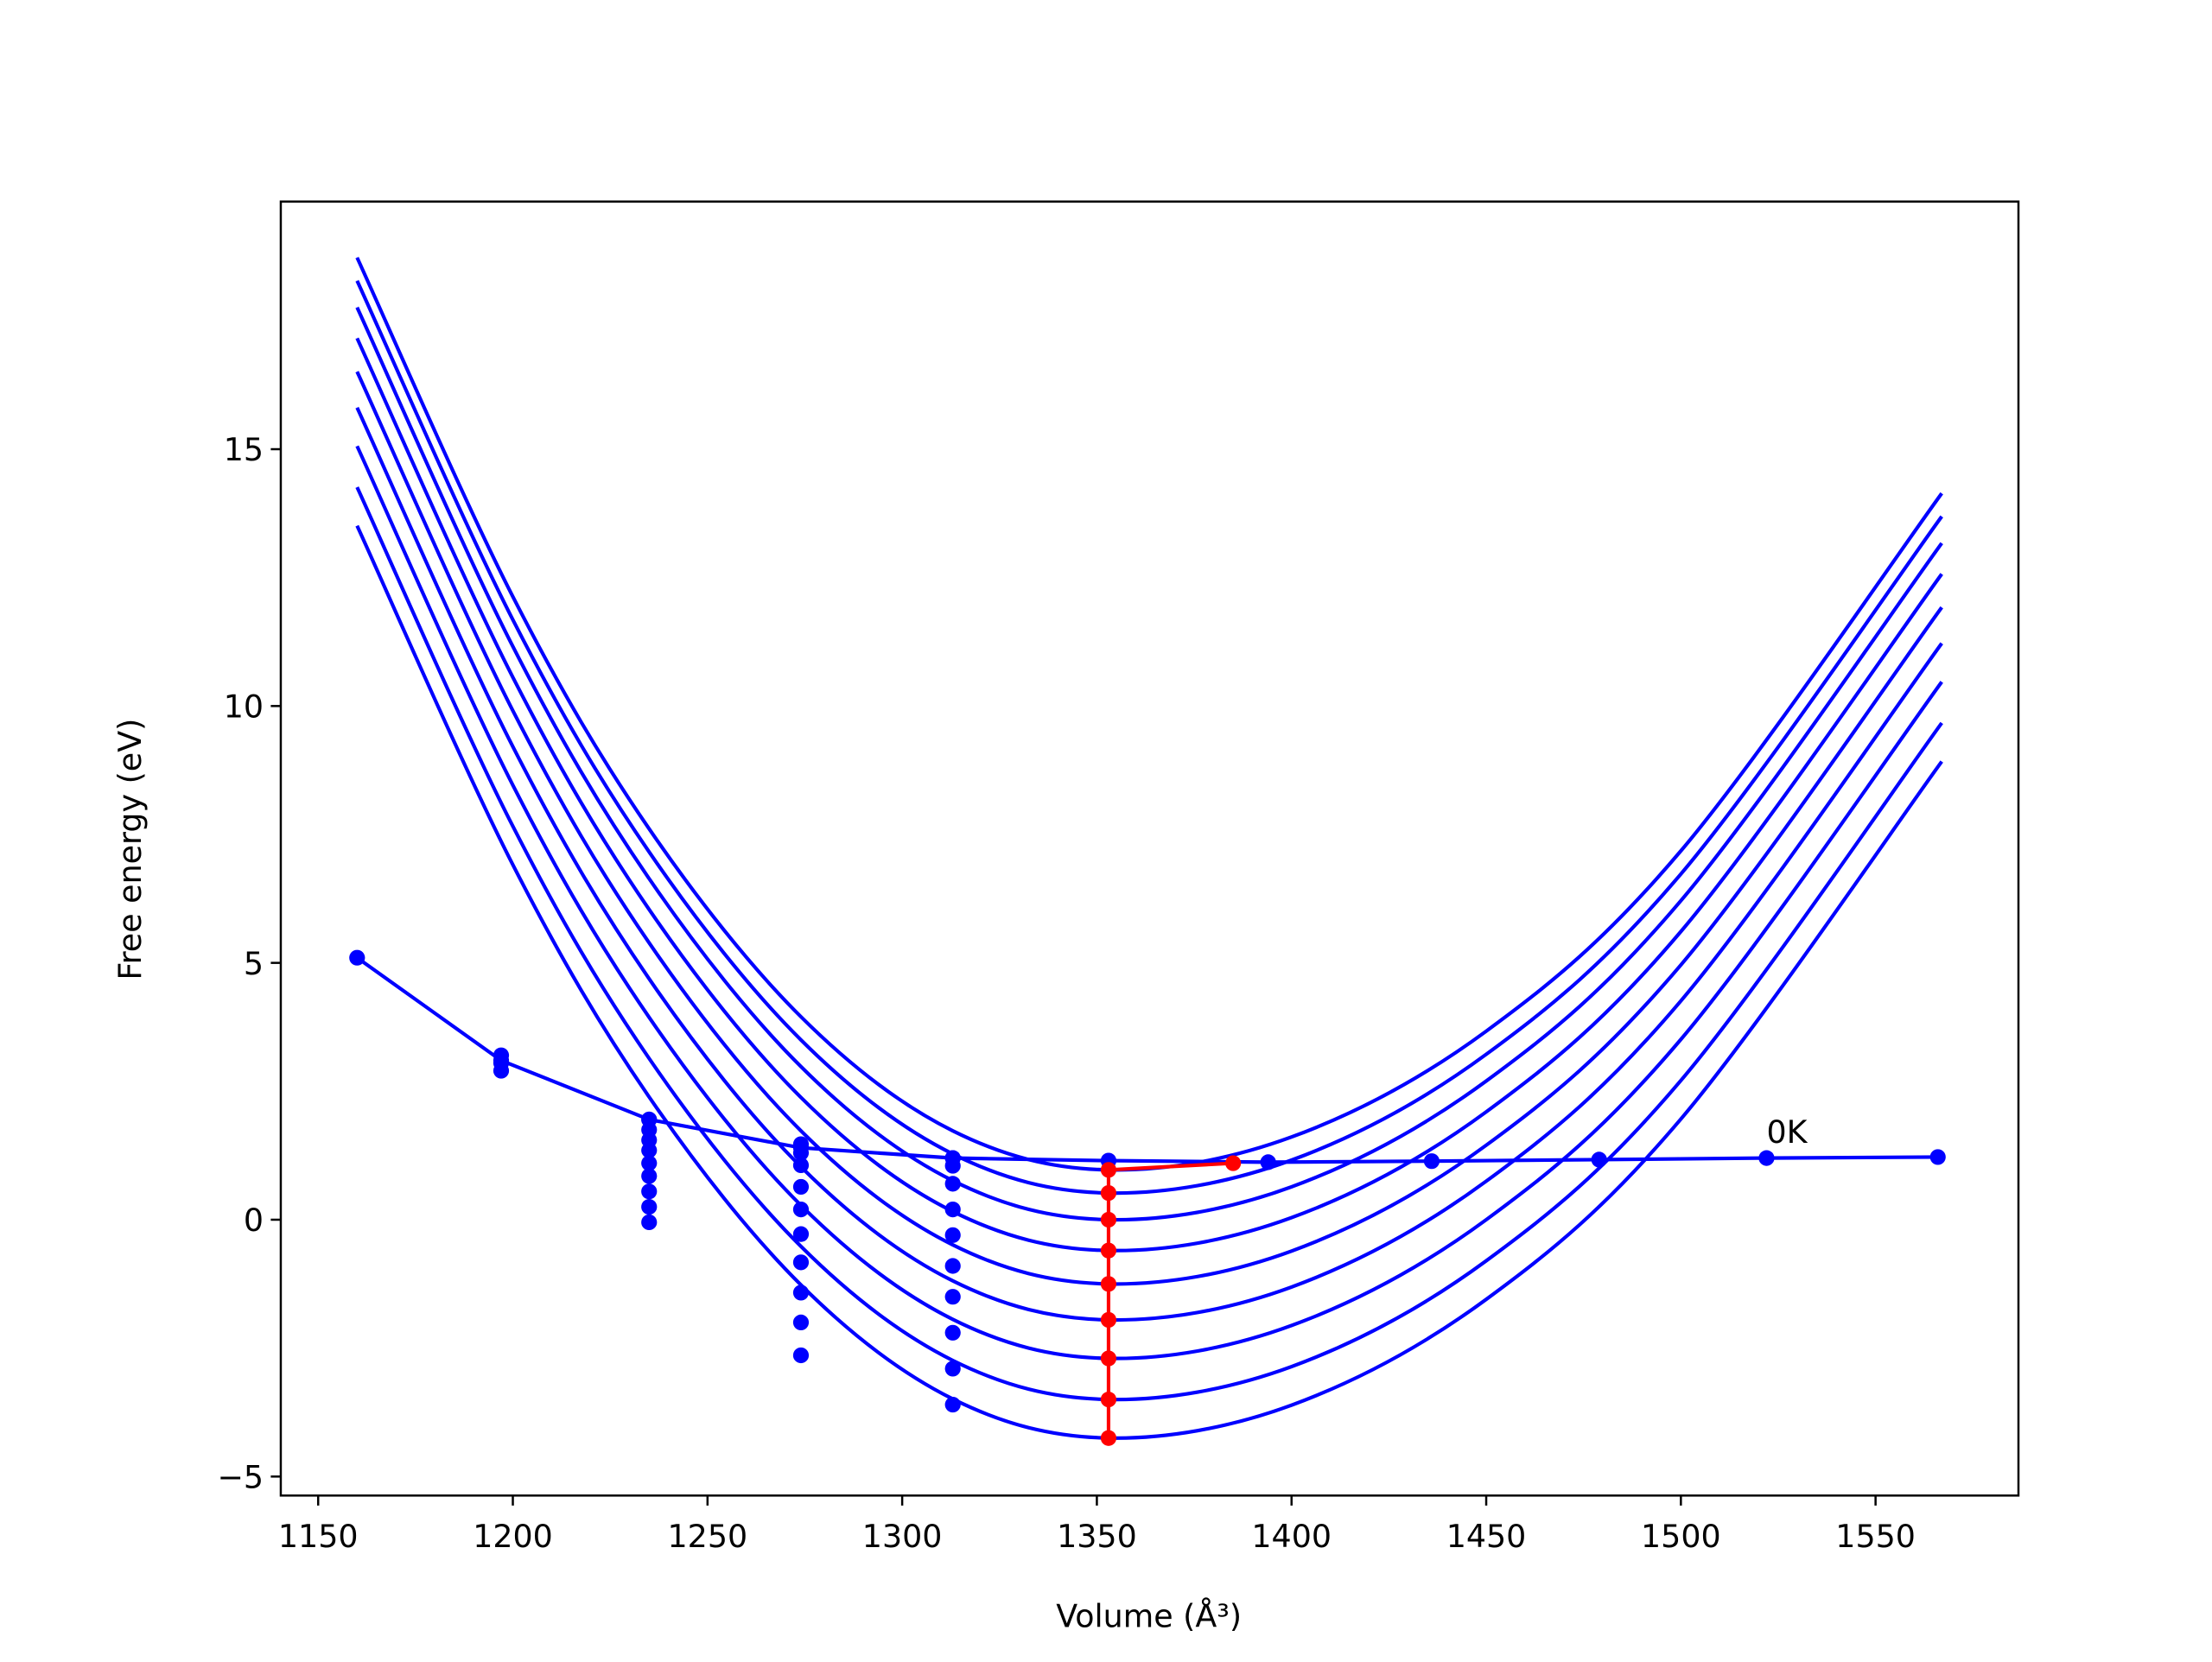  I want to click on y-tick-label: −5, so click(240, 1477).